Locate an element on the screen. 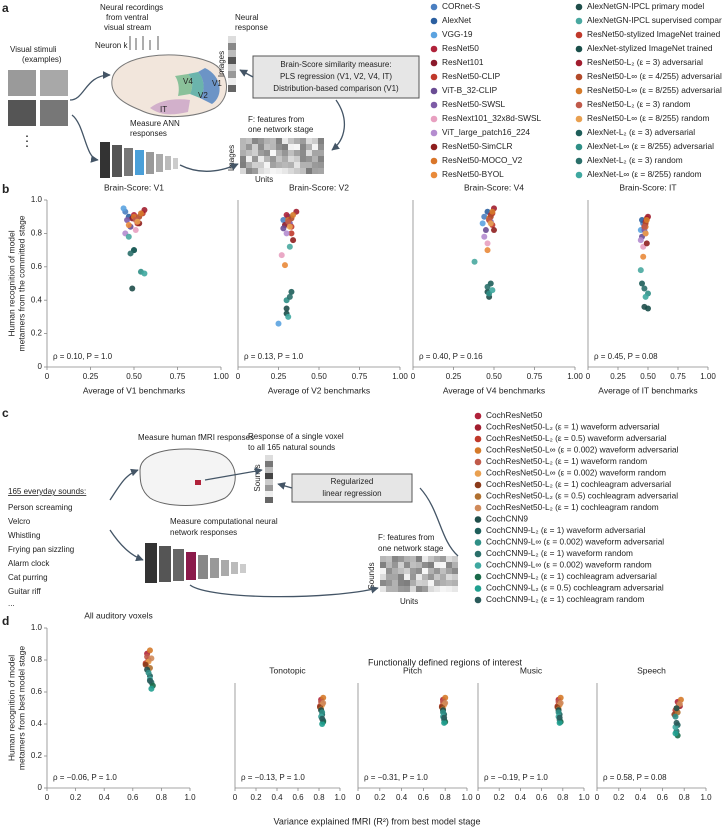 The image size is (722, 833). annotation: ρ = 0.40, P = 0.16 is located at coordinates (451, 356).